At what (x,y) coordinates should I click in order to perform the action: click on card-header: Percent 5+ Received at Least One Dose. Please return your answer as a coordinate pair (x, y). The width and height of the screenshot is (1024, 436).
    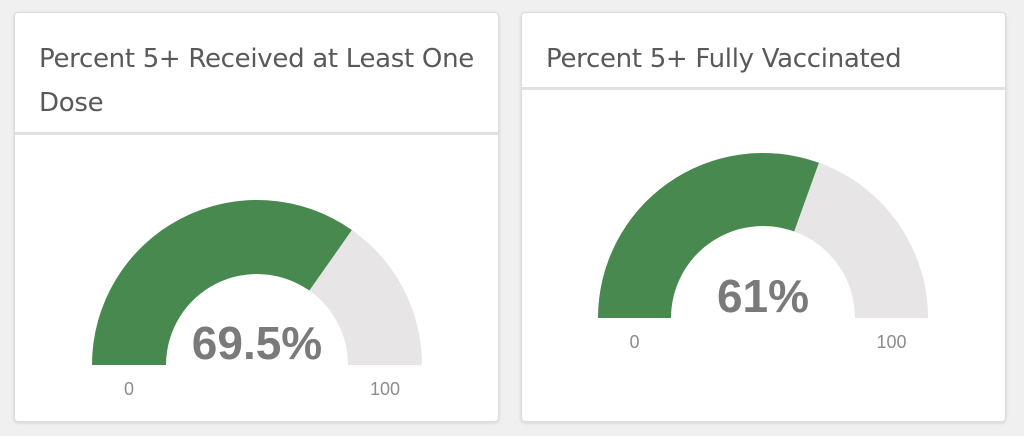
    Looking at the image, I should click on (256, 74).